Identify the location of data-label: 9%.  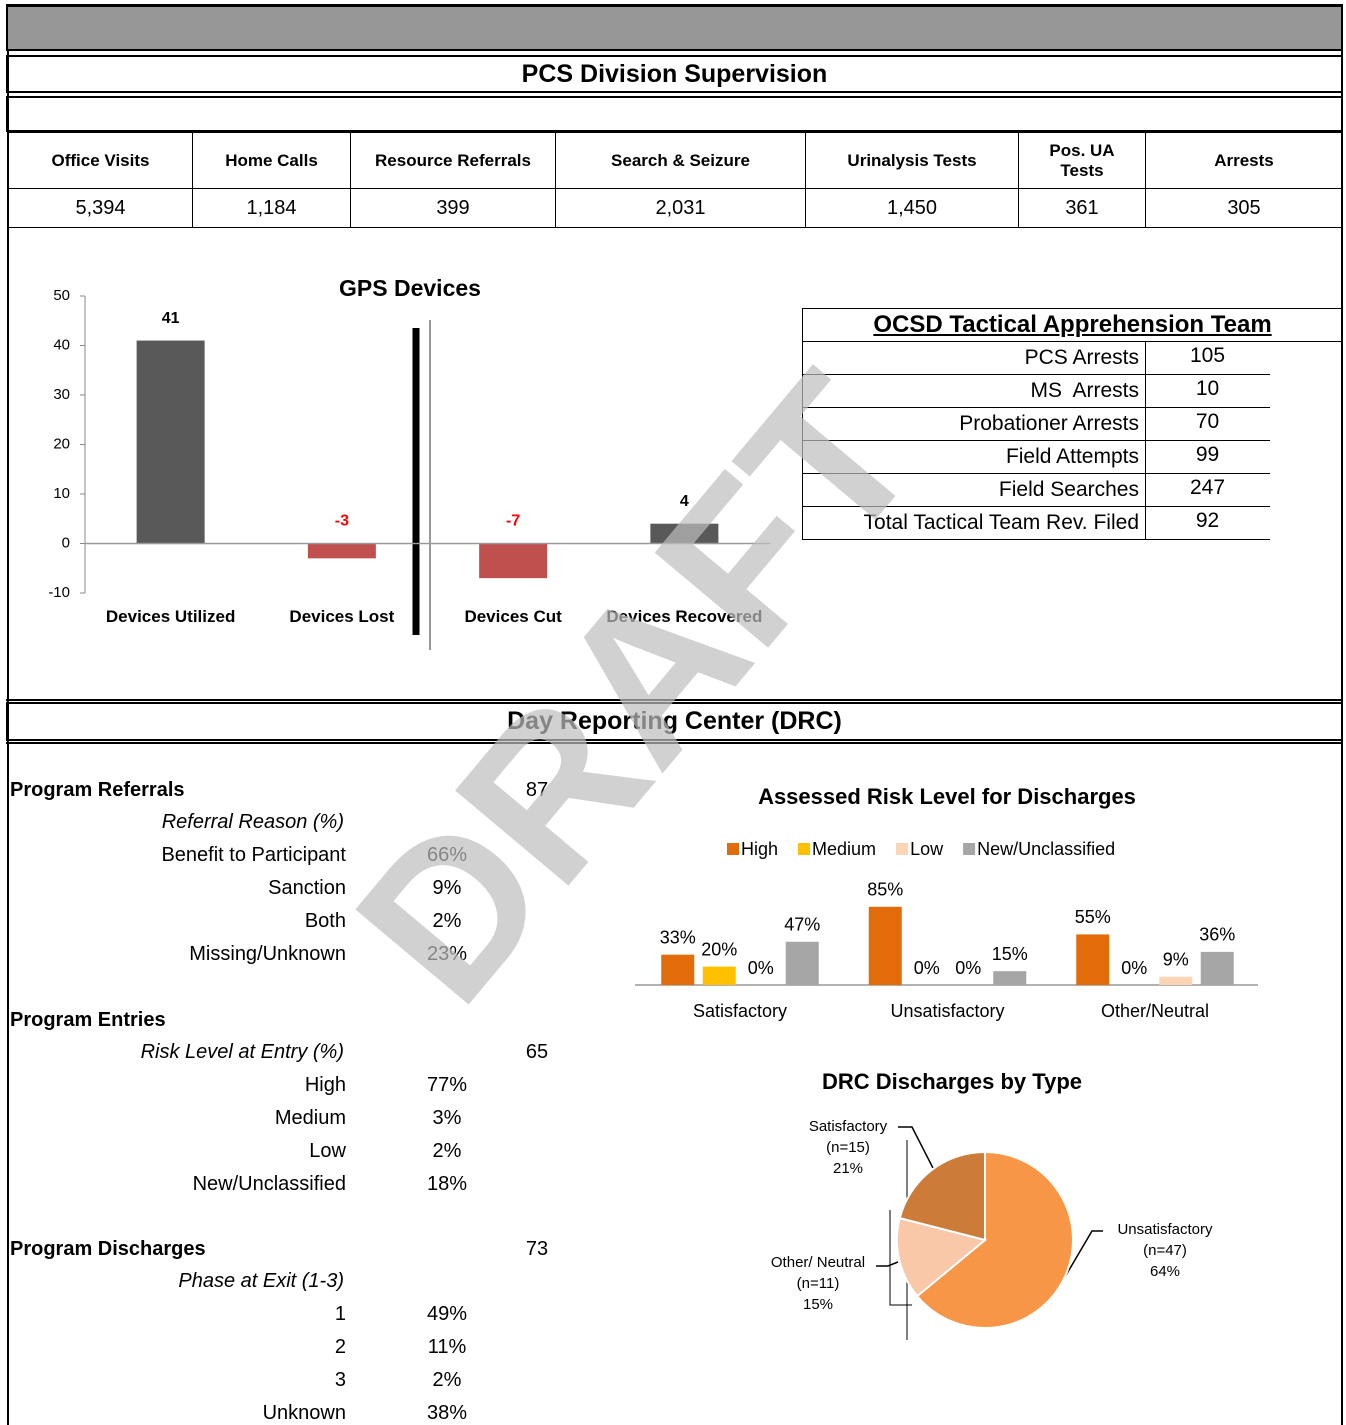
(1176, 959).